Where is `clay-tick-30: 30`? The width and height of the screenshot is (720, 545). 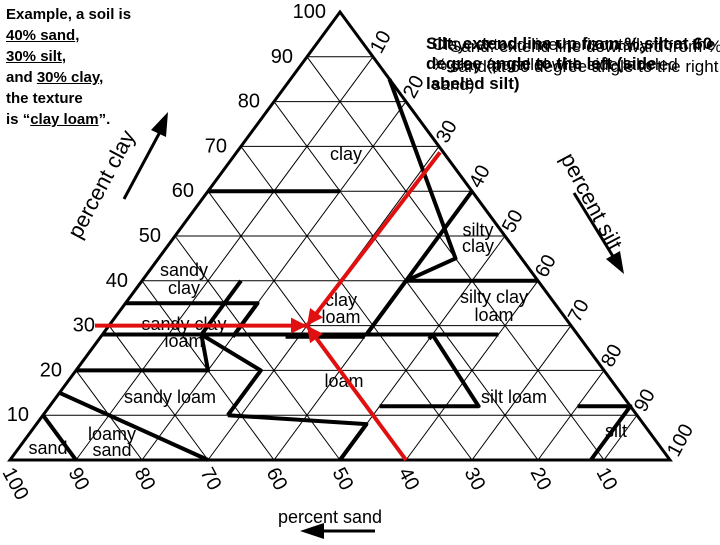
clay-tick-30: 30 is located at coordinates (84, 326).